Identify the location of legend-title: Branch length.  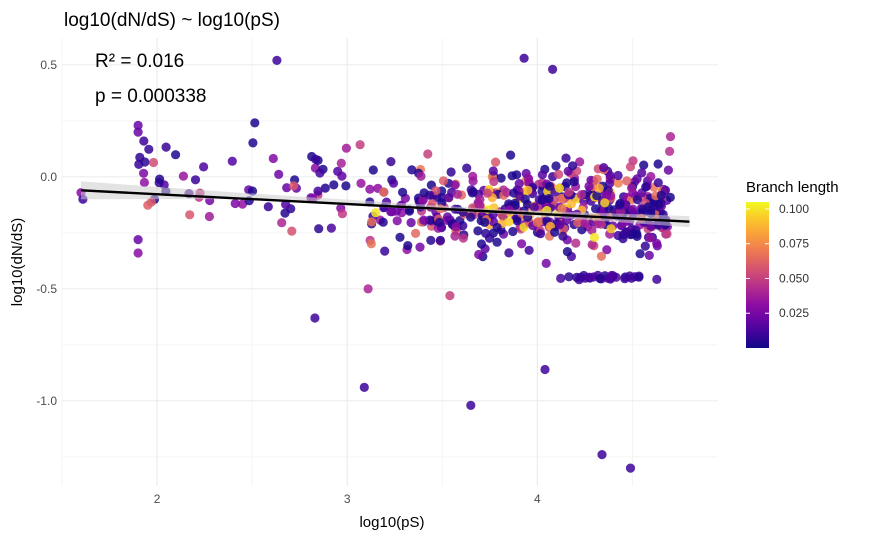
(792, 187).